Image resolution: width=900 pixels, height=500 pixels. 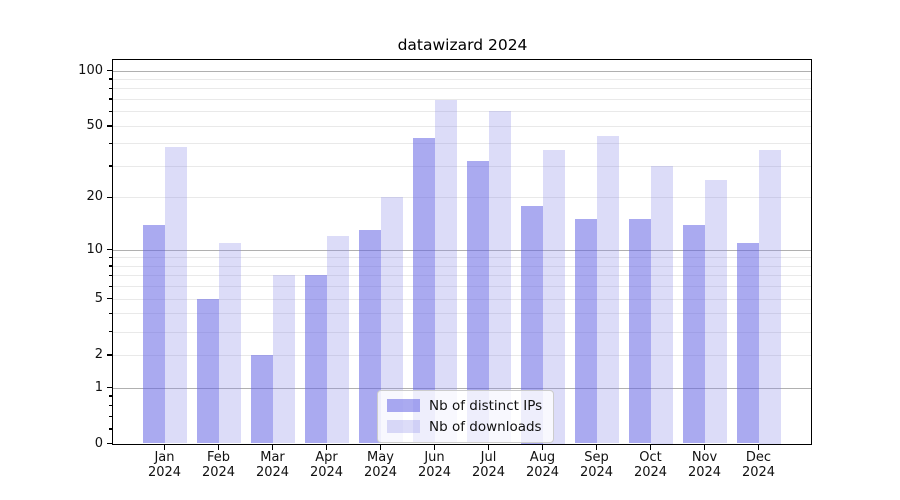 What do you see at coordinates (337, 340) in the screenshot?
I see `bar-nb-of-downloads-apr-2024` at bounding box center [337, 340].